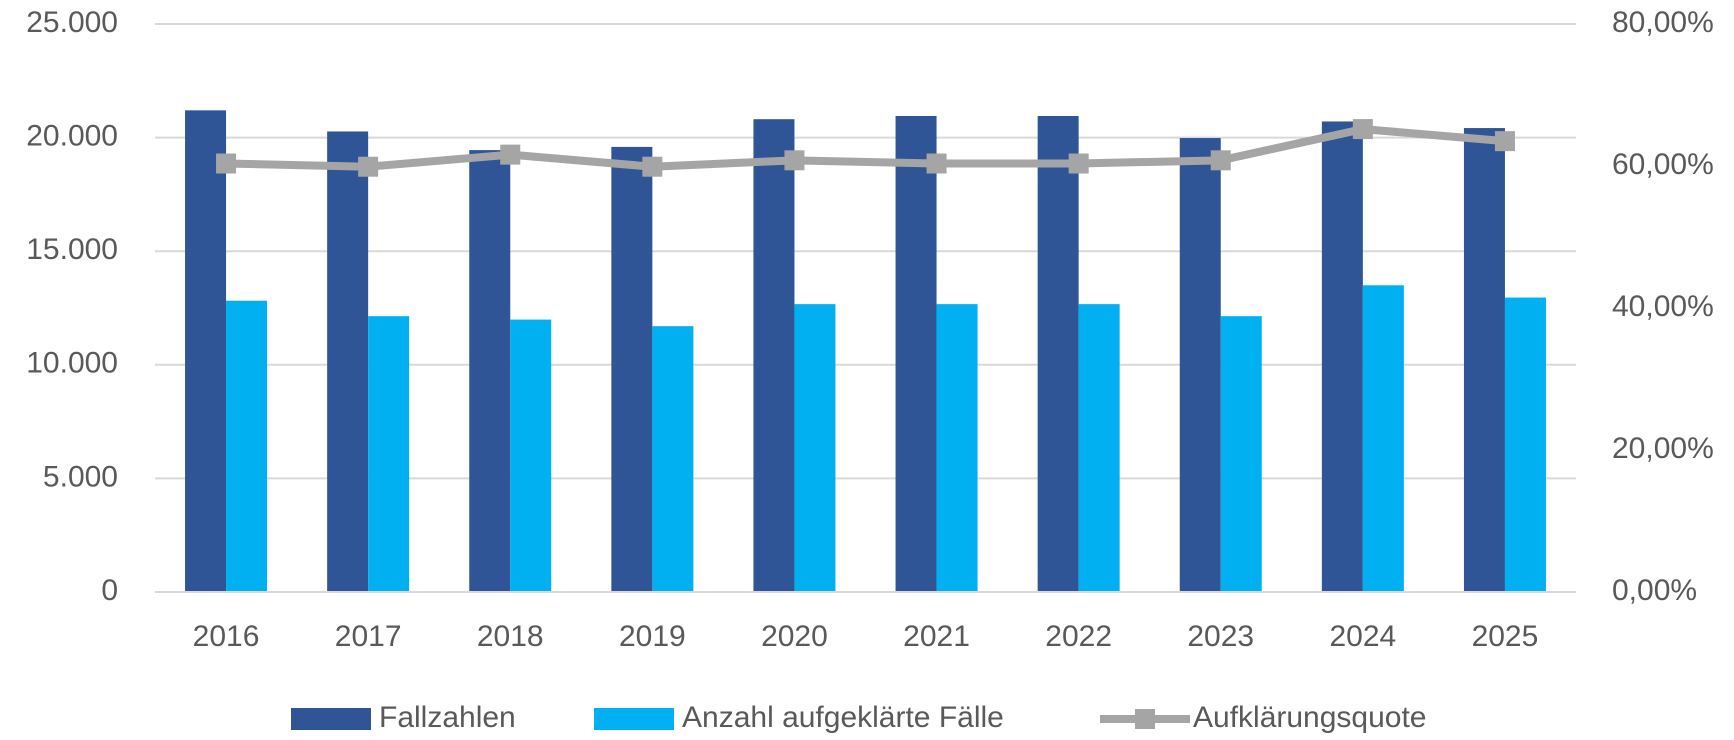 This screenshot has width=1734, height=740. What do you see at coordinates (510, 636) in the screenshot?
I see `x-tick-label: 2018` at bounding box center [510, 636].